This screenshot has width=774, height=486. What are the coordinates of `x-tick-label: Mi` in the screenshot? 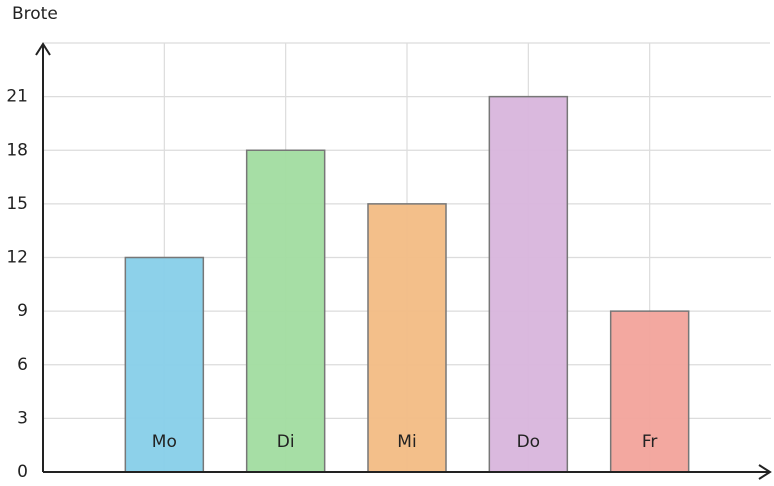 It's located at (406, 442).